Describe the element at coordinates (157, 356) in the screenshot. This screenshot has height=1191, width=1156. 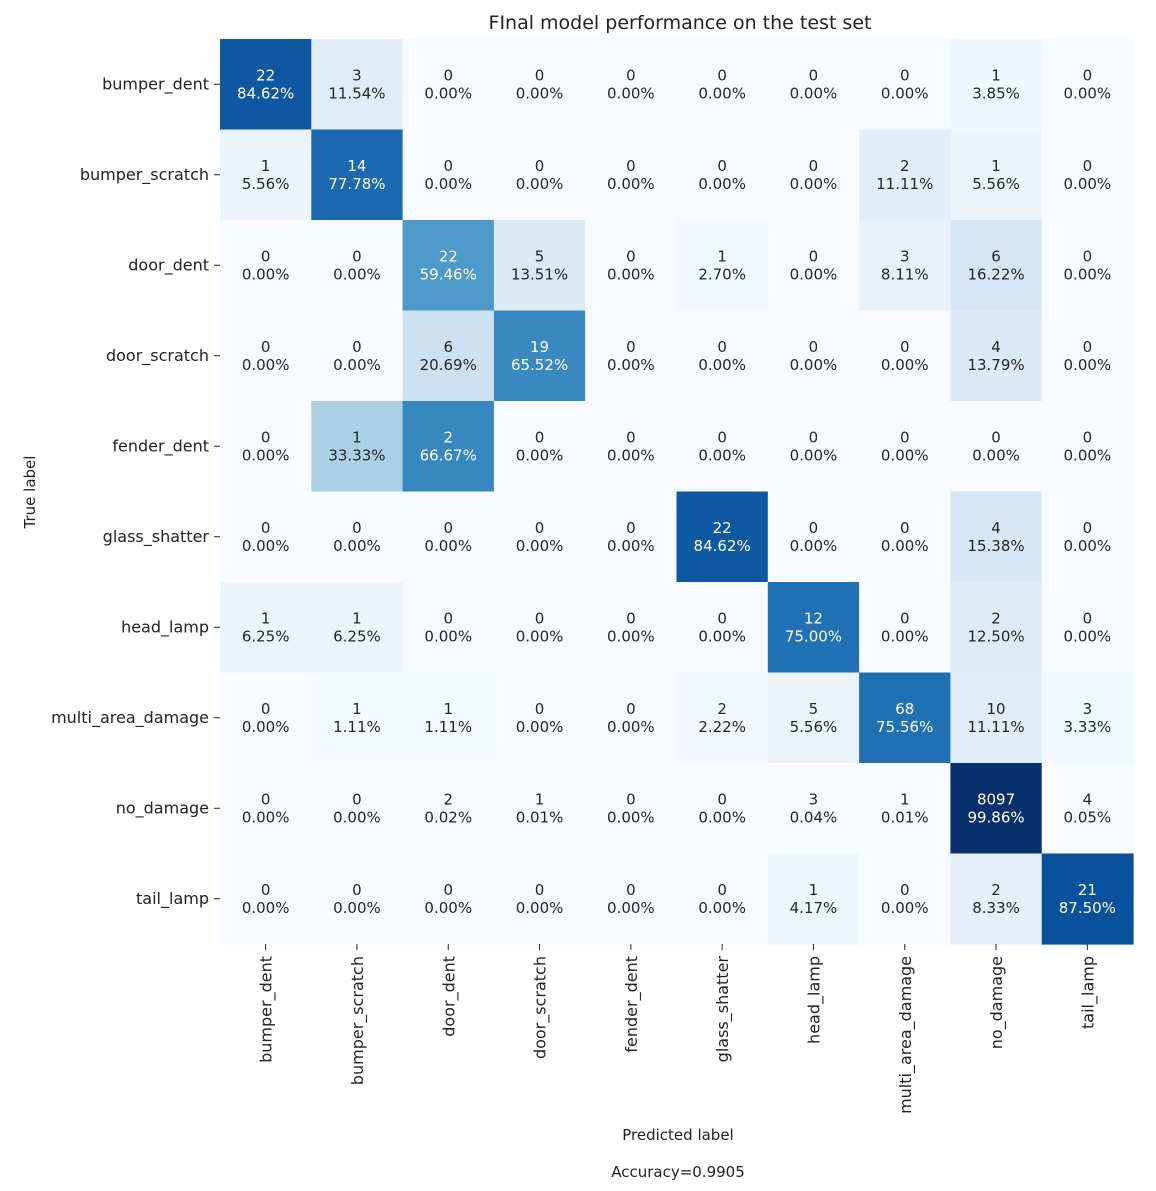
I see `y-tick-label: door_scratch` at that location.